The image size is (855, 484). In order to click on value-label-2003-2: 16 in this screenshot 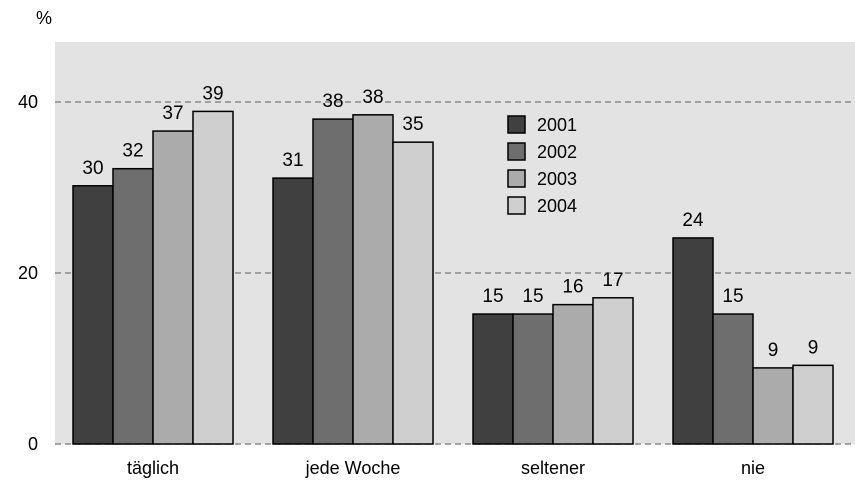, I will do `click(572, 287)`.